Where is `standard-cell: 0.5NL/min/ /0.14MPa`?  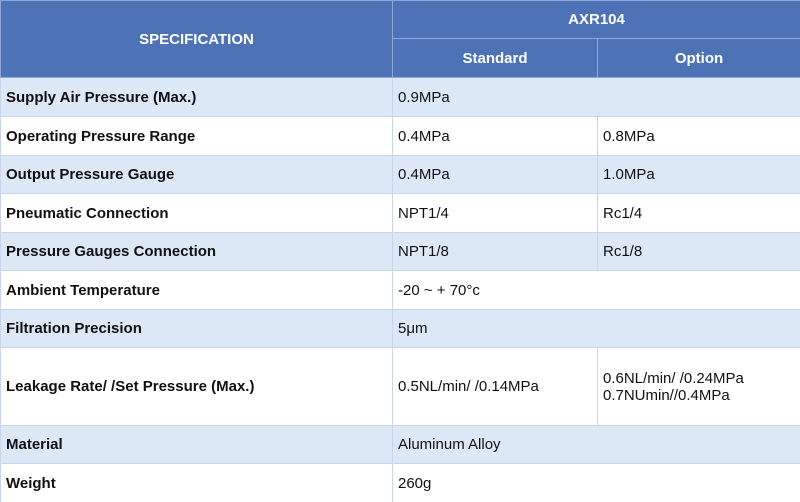
standard-cell: 0.5NL/min/ /0.14MPa is located at coordinates (495, 386).